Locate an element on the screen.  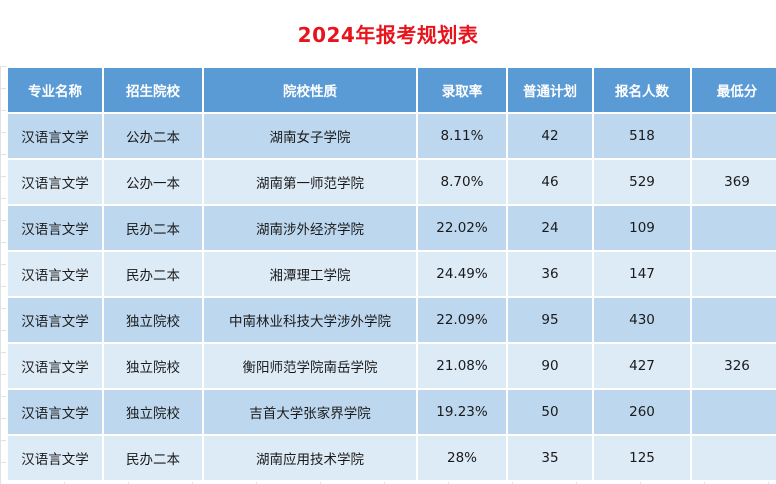
table-row: 汉语言文学 民办二本 湖南应用技术学院 28% 35 125 is located at coordinates (391, 458).